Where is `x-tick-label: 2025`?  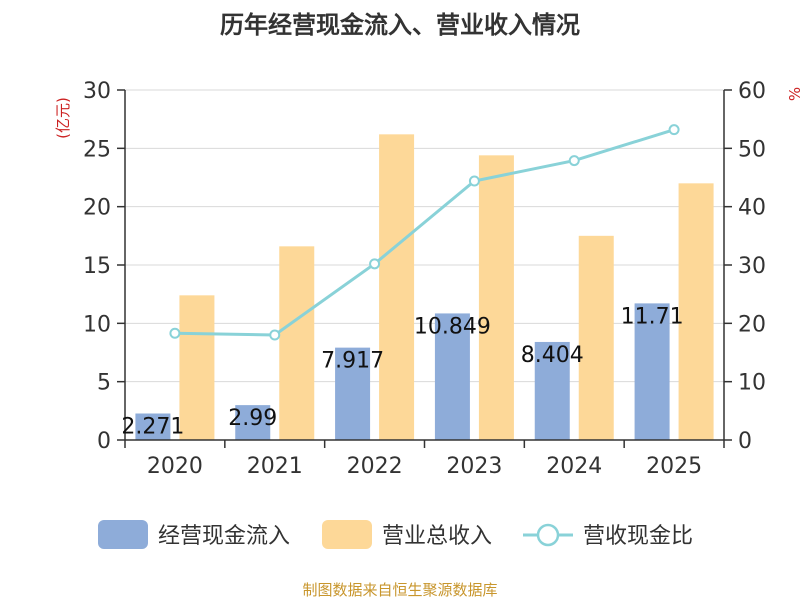 x-tick-label: 2025 is located at coordinates (674, 466).